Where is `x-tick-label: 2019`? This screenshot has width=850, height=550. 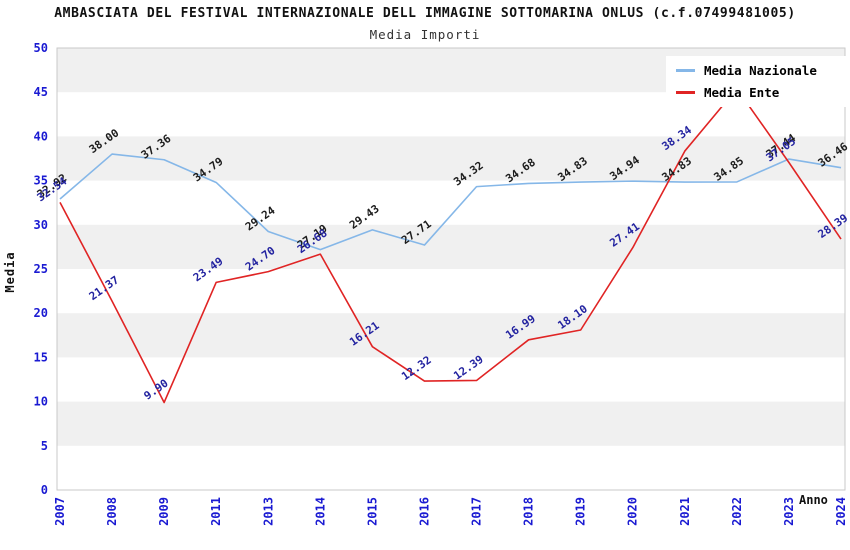
x-tick-label: 2019 is located at coordinates (581, 511).